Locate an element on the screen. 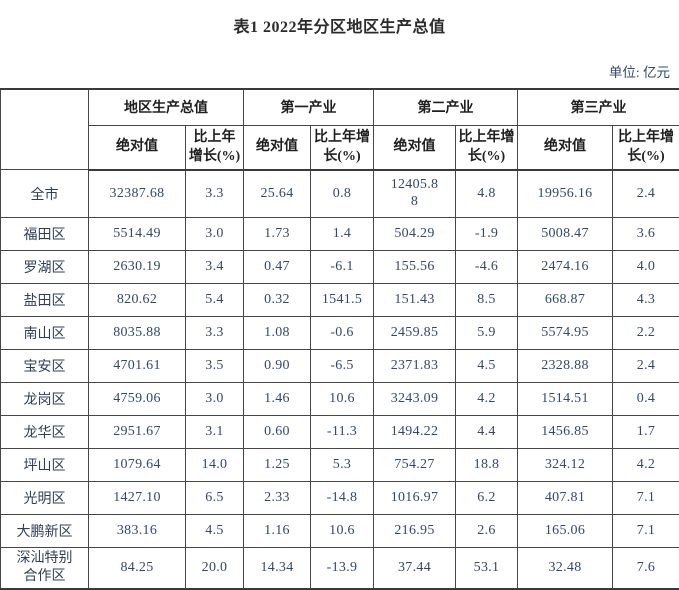  region-label: 深汕特别合作区 is located at coordinates (45, 568).